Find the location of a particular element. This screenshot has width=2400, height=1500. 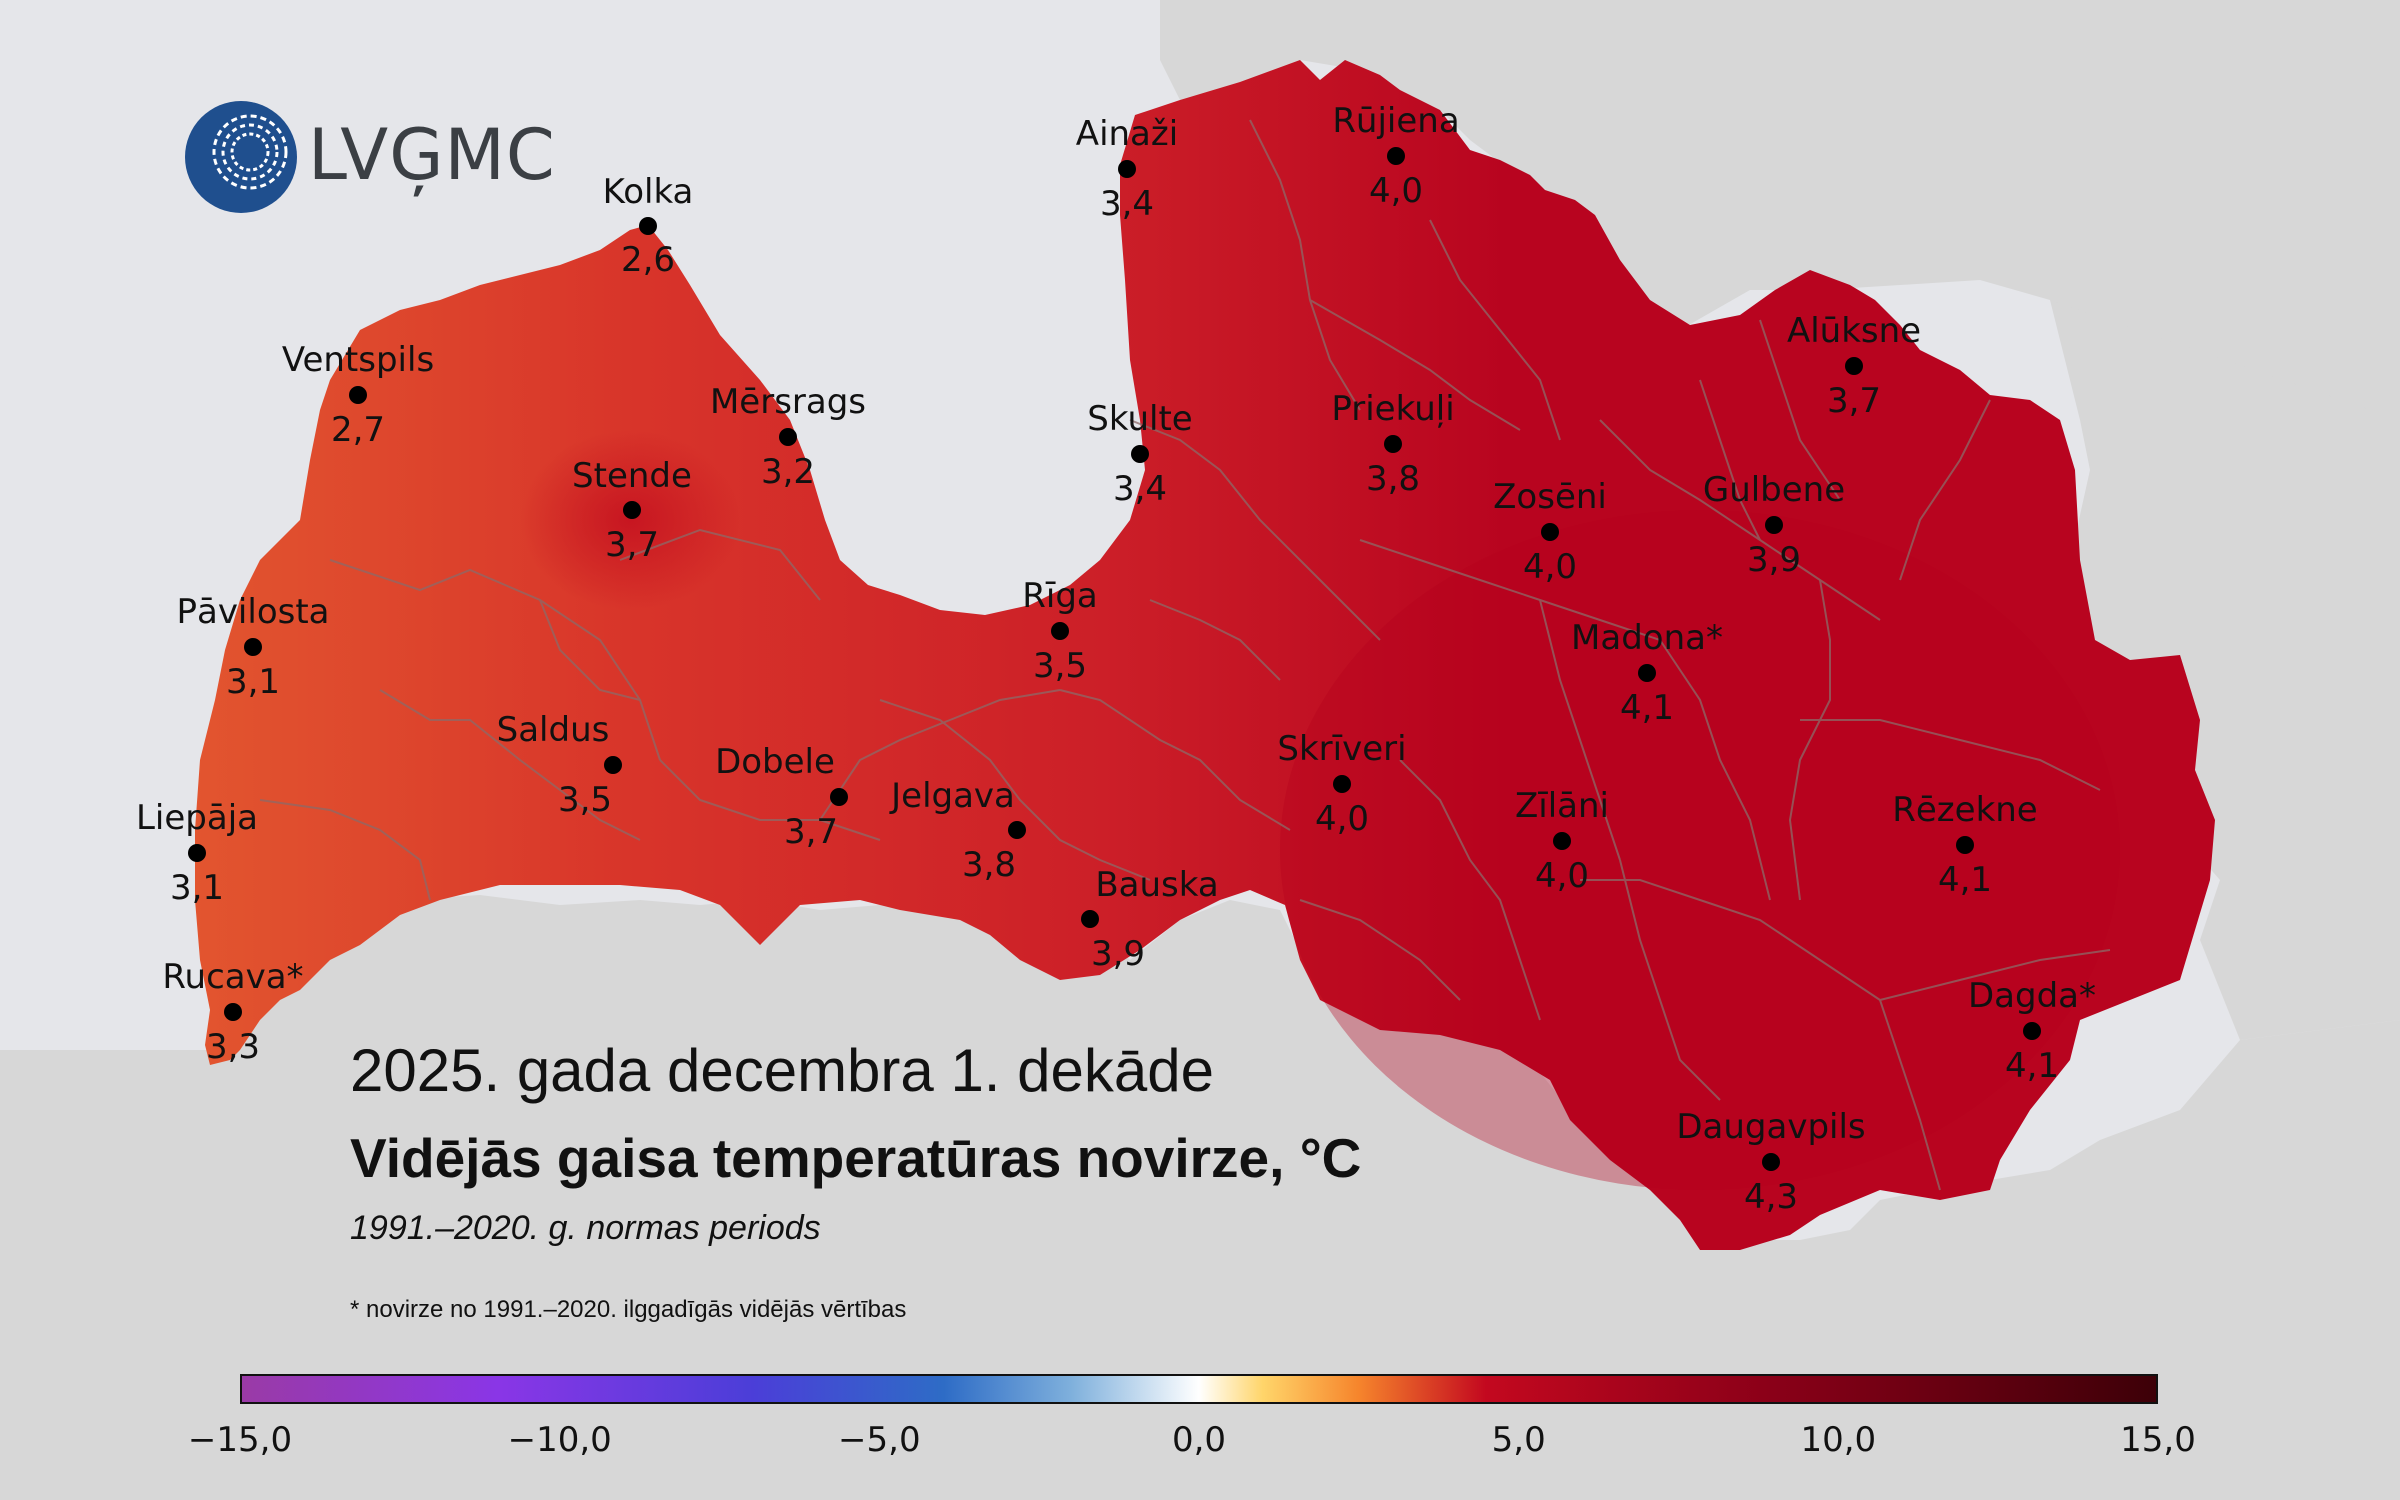

station-value-aluksne: 3,7 is located at coordinates (1854, 401).